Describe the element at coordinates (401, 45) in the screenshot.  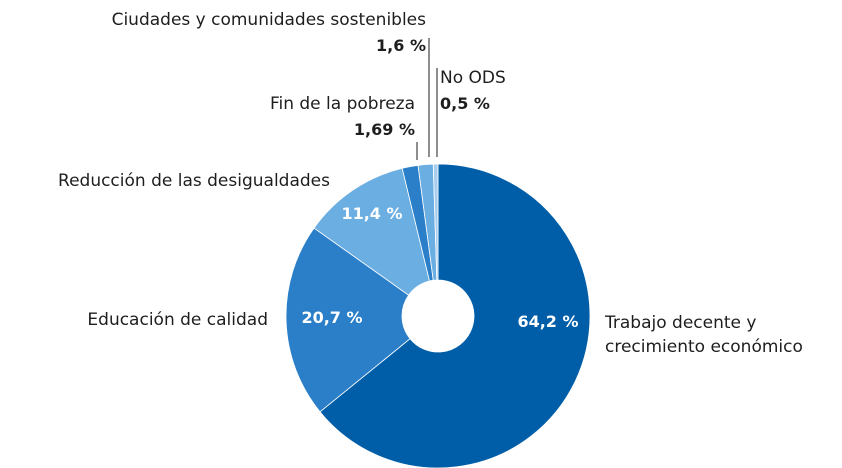
I see `value-label: 1,6 %` at that location.